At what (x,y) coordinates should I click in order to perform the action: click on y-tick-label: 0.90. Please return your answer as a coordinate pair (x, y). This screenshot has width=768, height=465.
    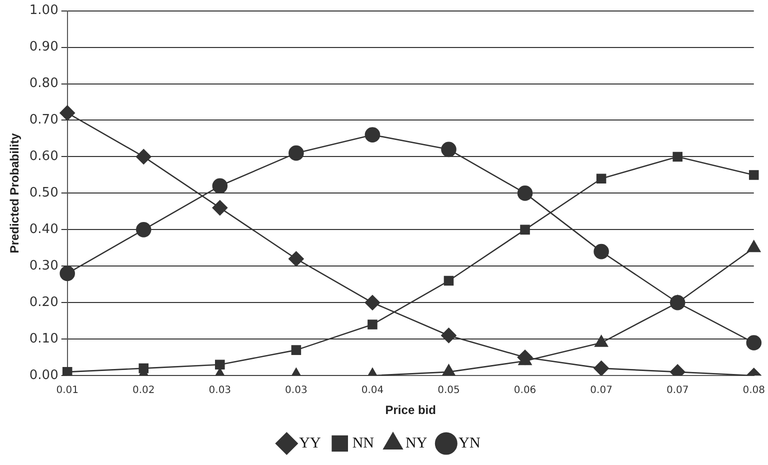
    Looking at the image, I should click on (43, 47).